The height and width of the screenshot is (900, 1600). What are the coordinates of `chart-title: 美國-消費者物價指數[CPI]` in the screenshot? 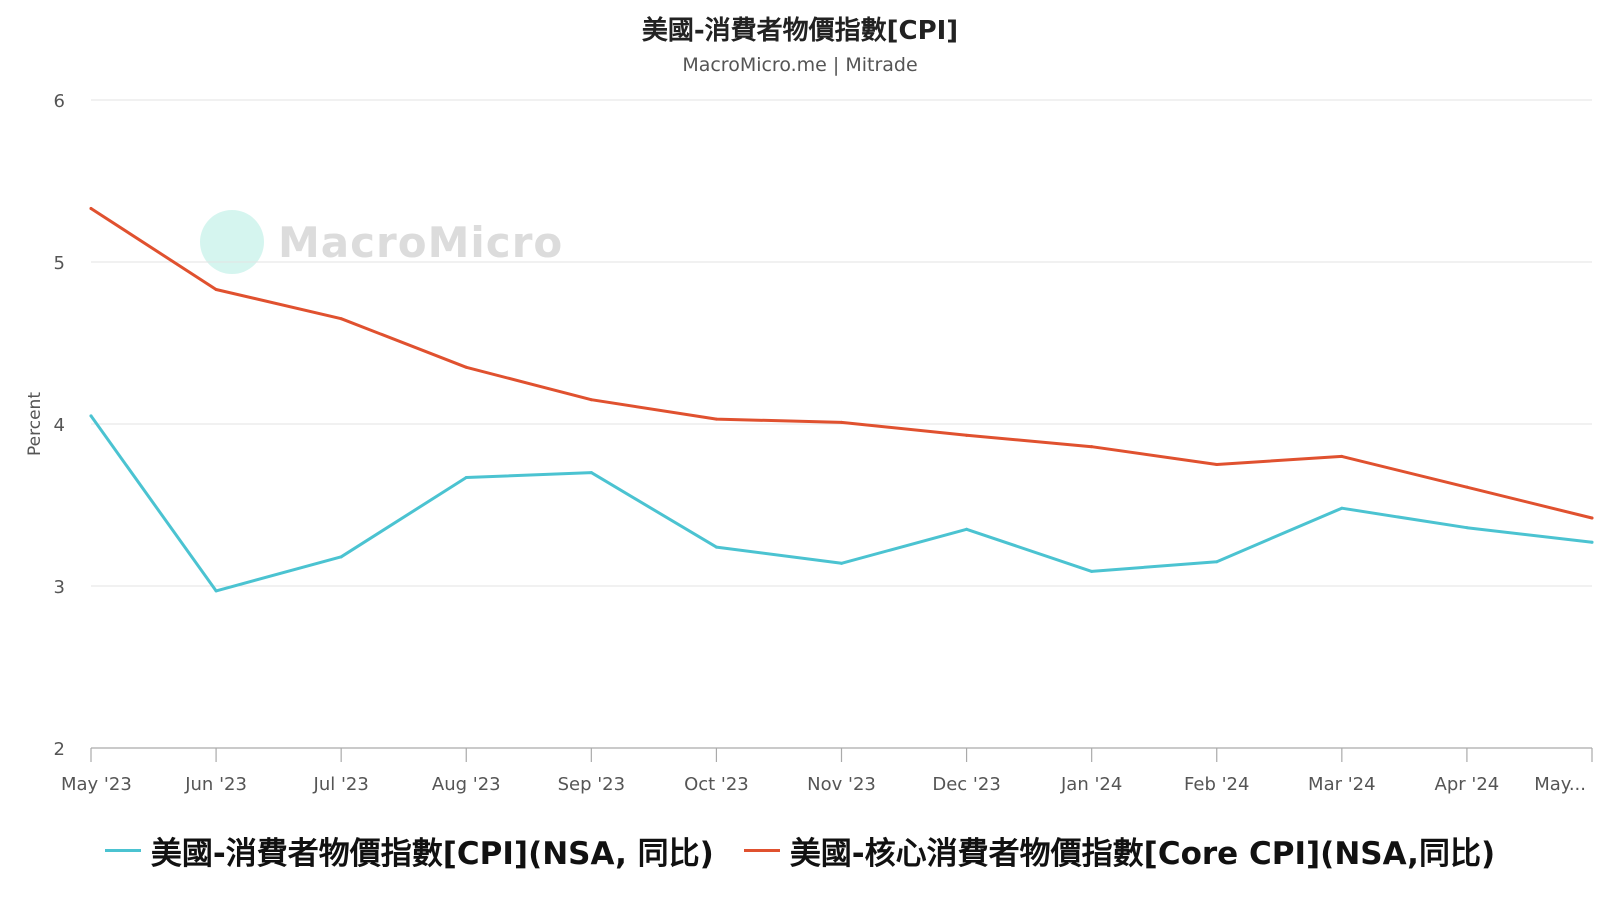 It's located at (800, 31).